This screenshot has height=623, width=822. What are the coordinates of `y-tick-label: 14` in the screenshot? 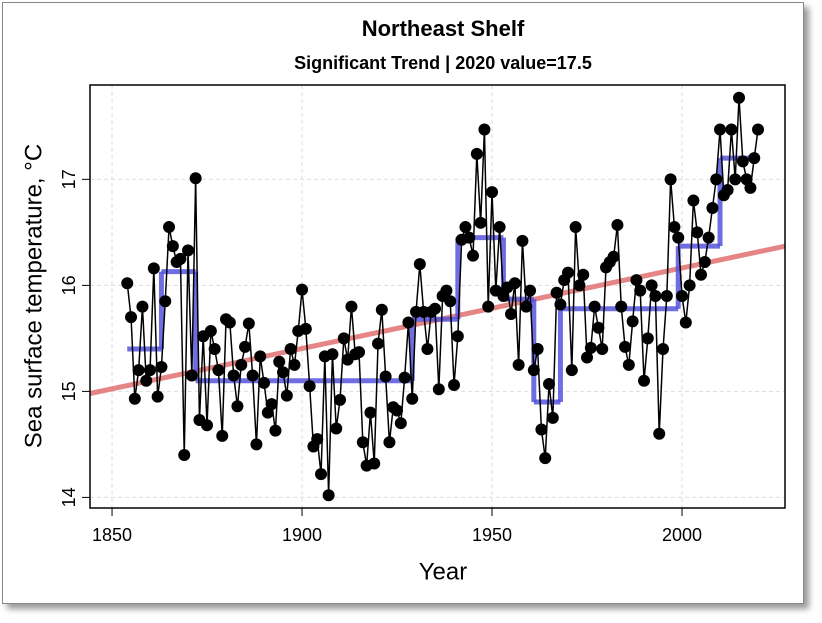 It's located at (69, 497).